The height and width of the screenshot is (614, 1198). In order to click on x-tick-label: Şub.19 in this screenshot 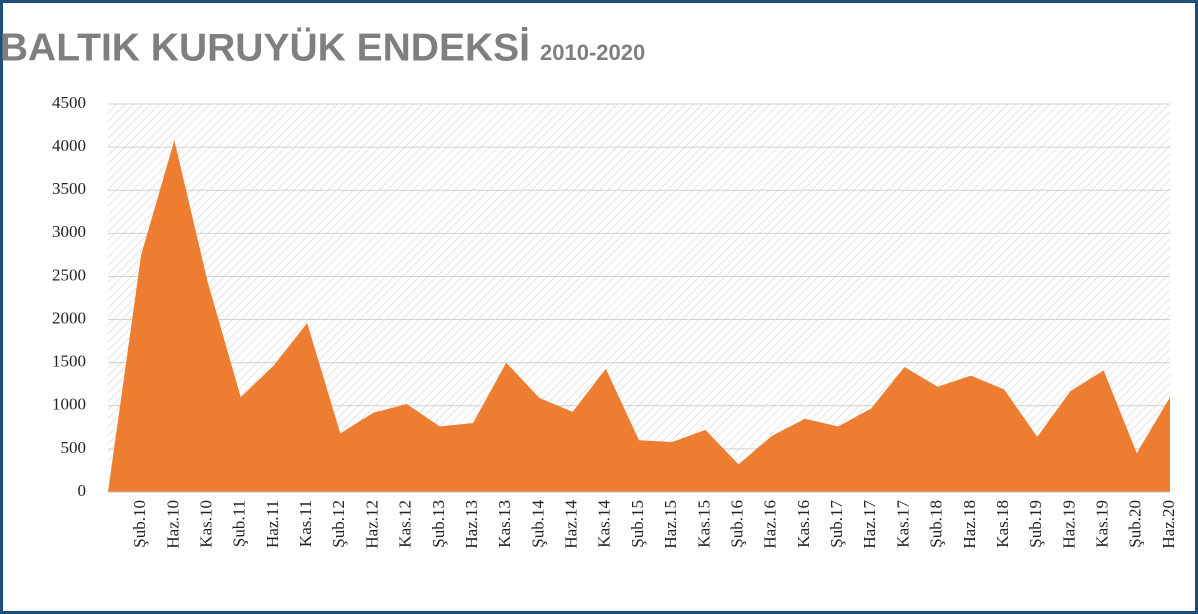, I will do `click(1035, 524)`.